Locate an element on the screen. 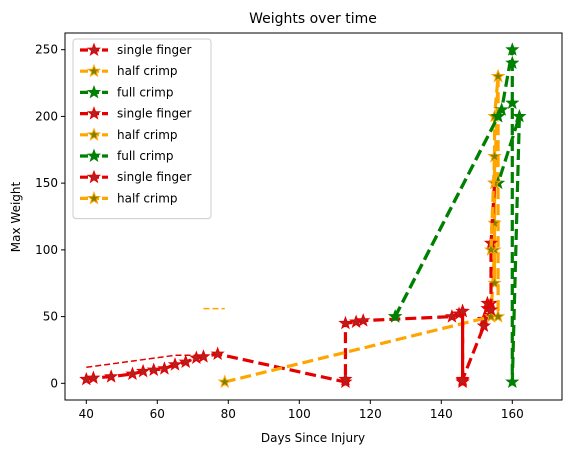 This screenshot has height=455, width=571. x-tick-label: 120 is located at coordinates (370, 414).